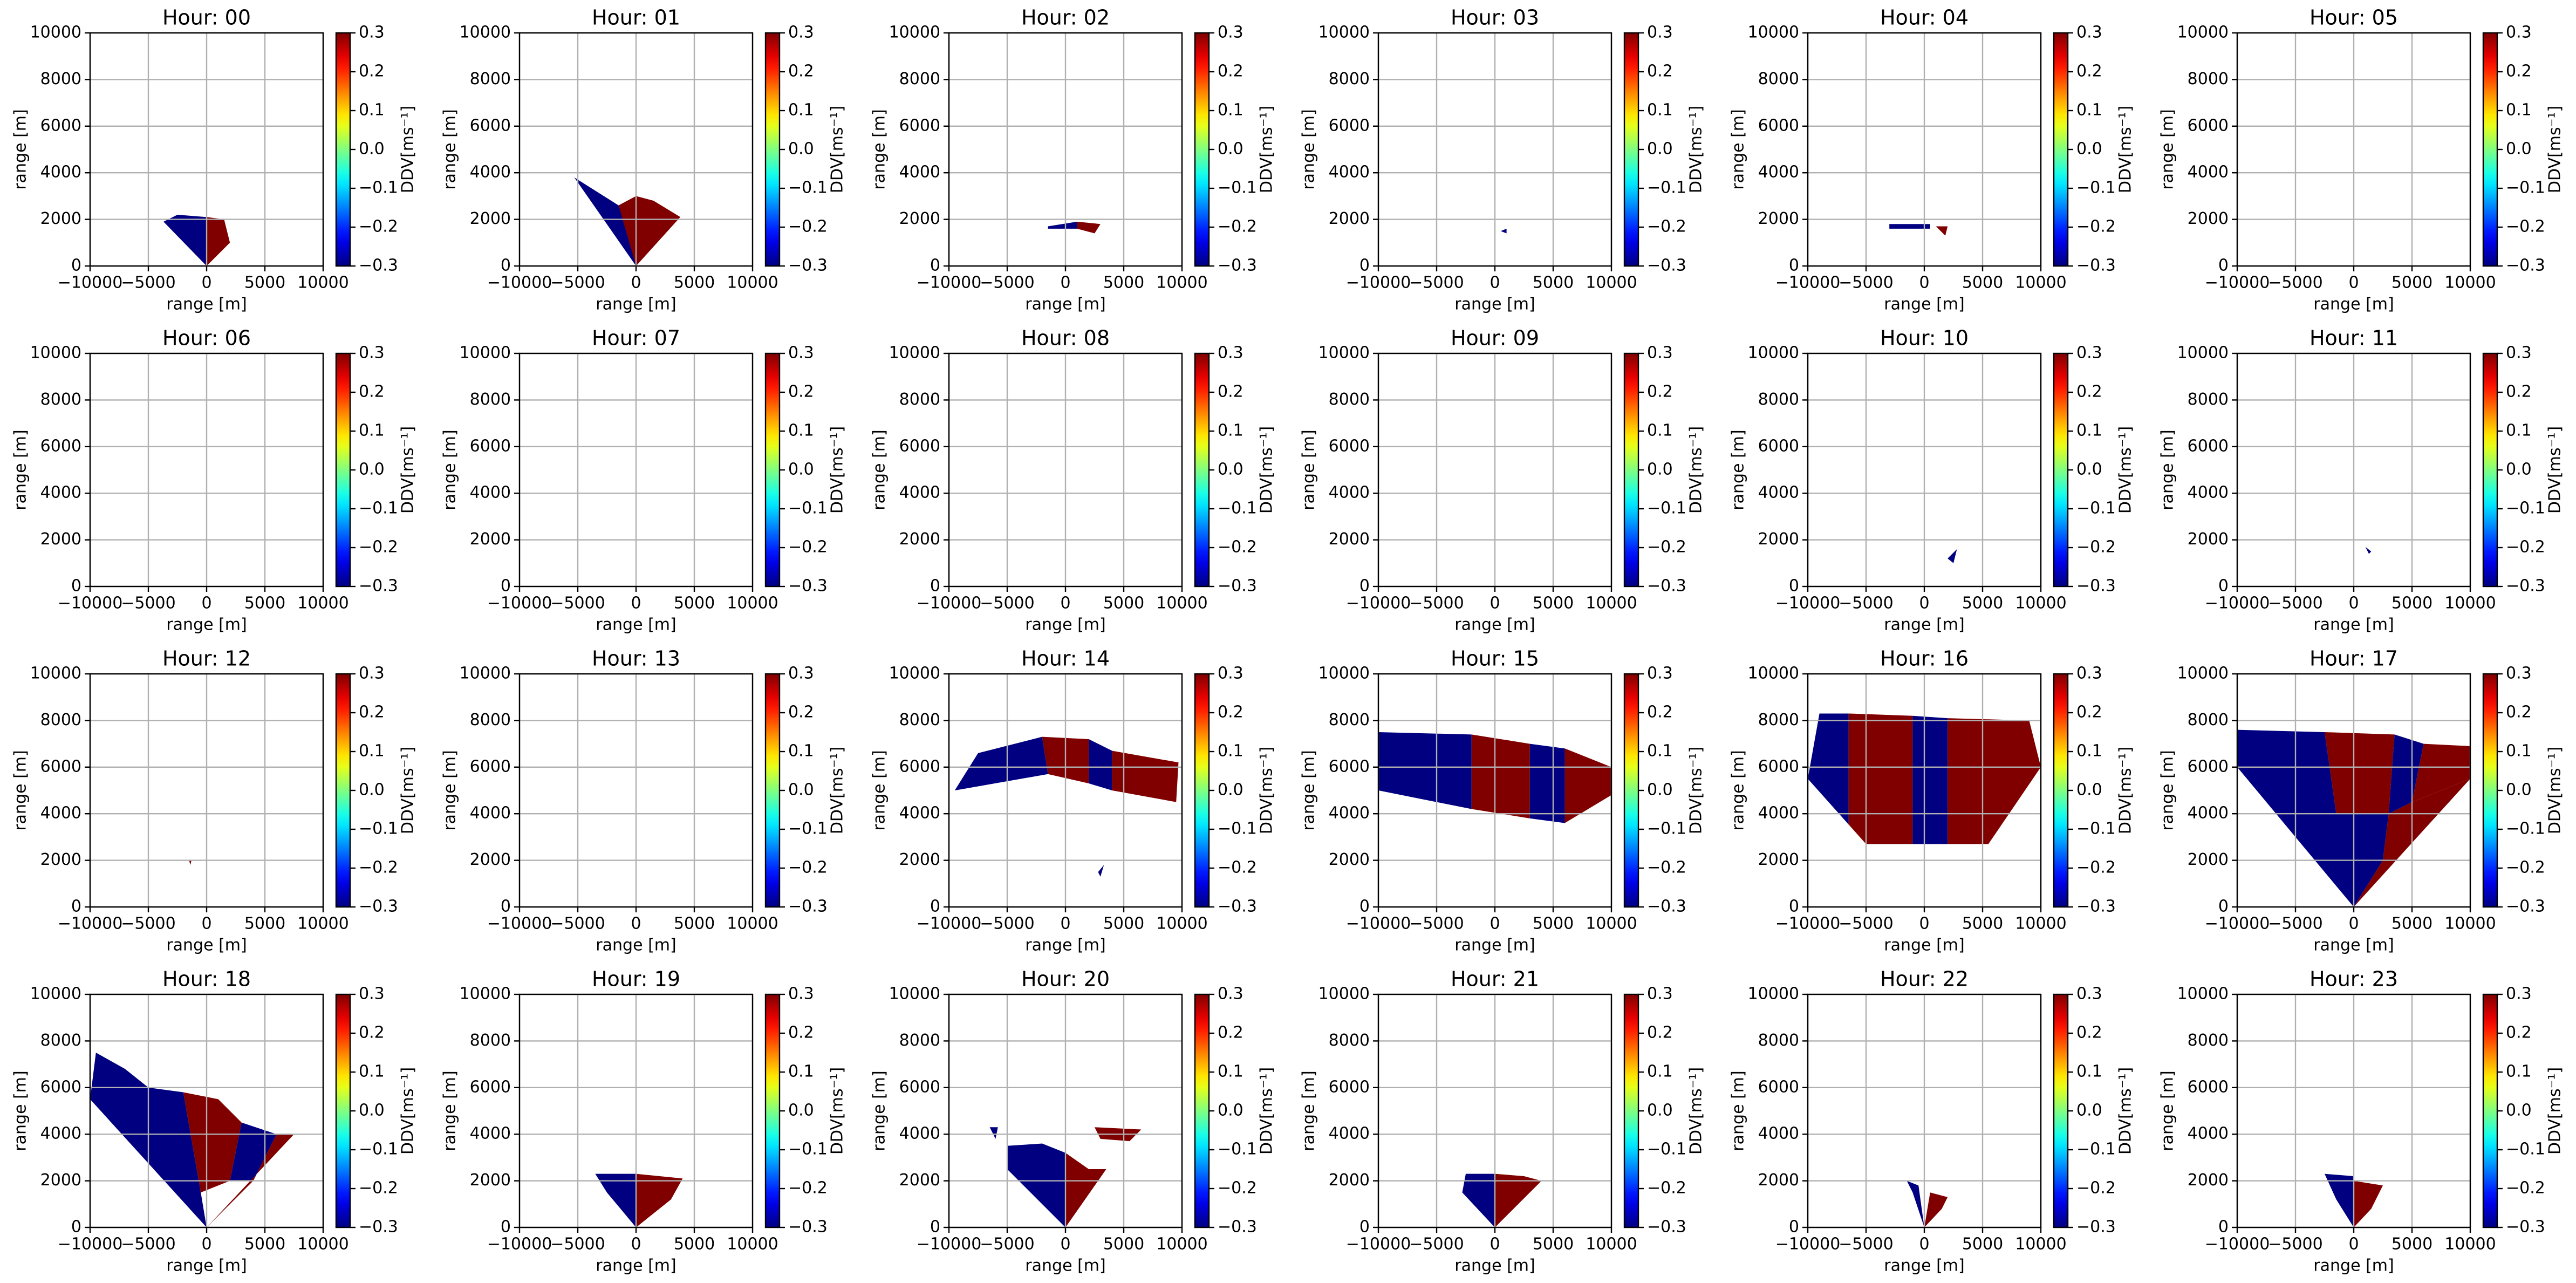 This screenshot has width=2576, height=1283. What do you see at coordinates (1495, 979) in the screenshot?
I see `chart-title: Hour: 21` at bounding box center [1495, 979].